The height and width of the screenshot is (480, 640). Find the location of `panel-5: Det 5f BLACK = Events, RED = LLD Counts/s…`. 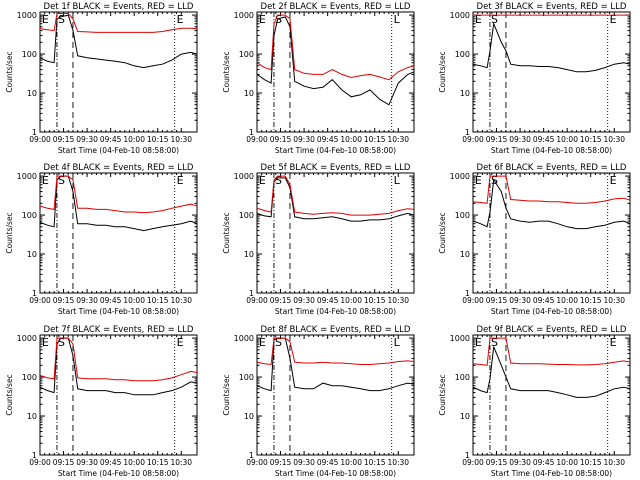

panel-5: Det 5f BLACK = Events, RED = LLD Counts/s… is located at coordinates (318, 239).